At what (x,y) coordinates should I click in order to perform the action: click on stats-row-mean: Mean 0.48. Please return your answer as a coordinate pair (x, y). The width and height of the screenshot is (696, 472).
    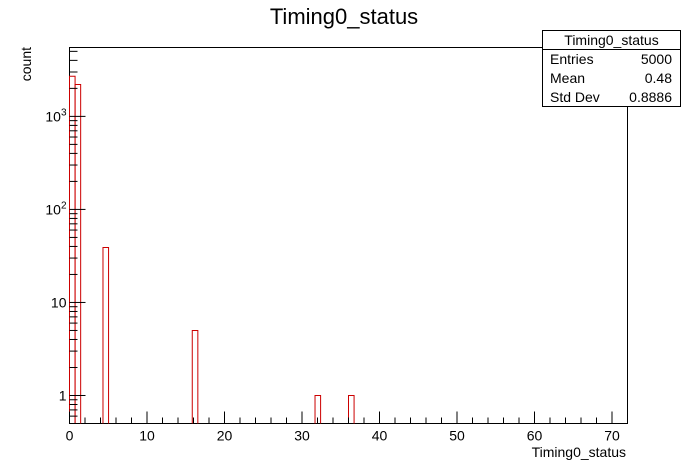
    Looking at the image, I should click on (611, 78).